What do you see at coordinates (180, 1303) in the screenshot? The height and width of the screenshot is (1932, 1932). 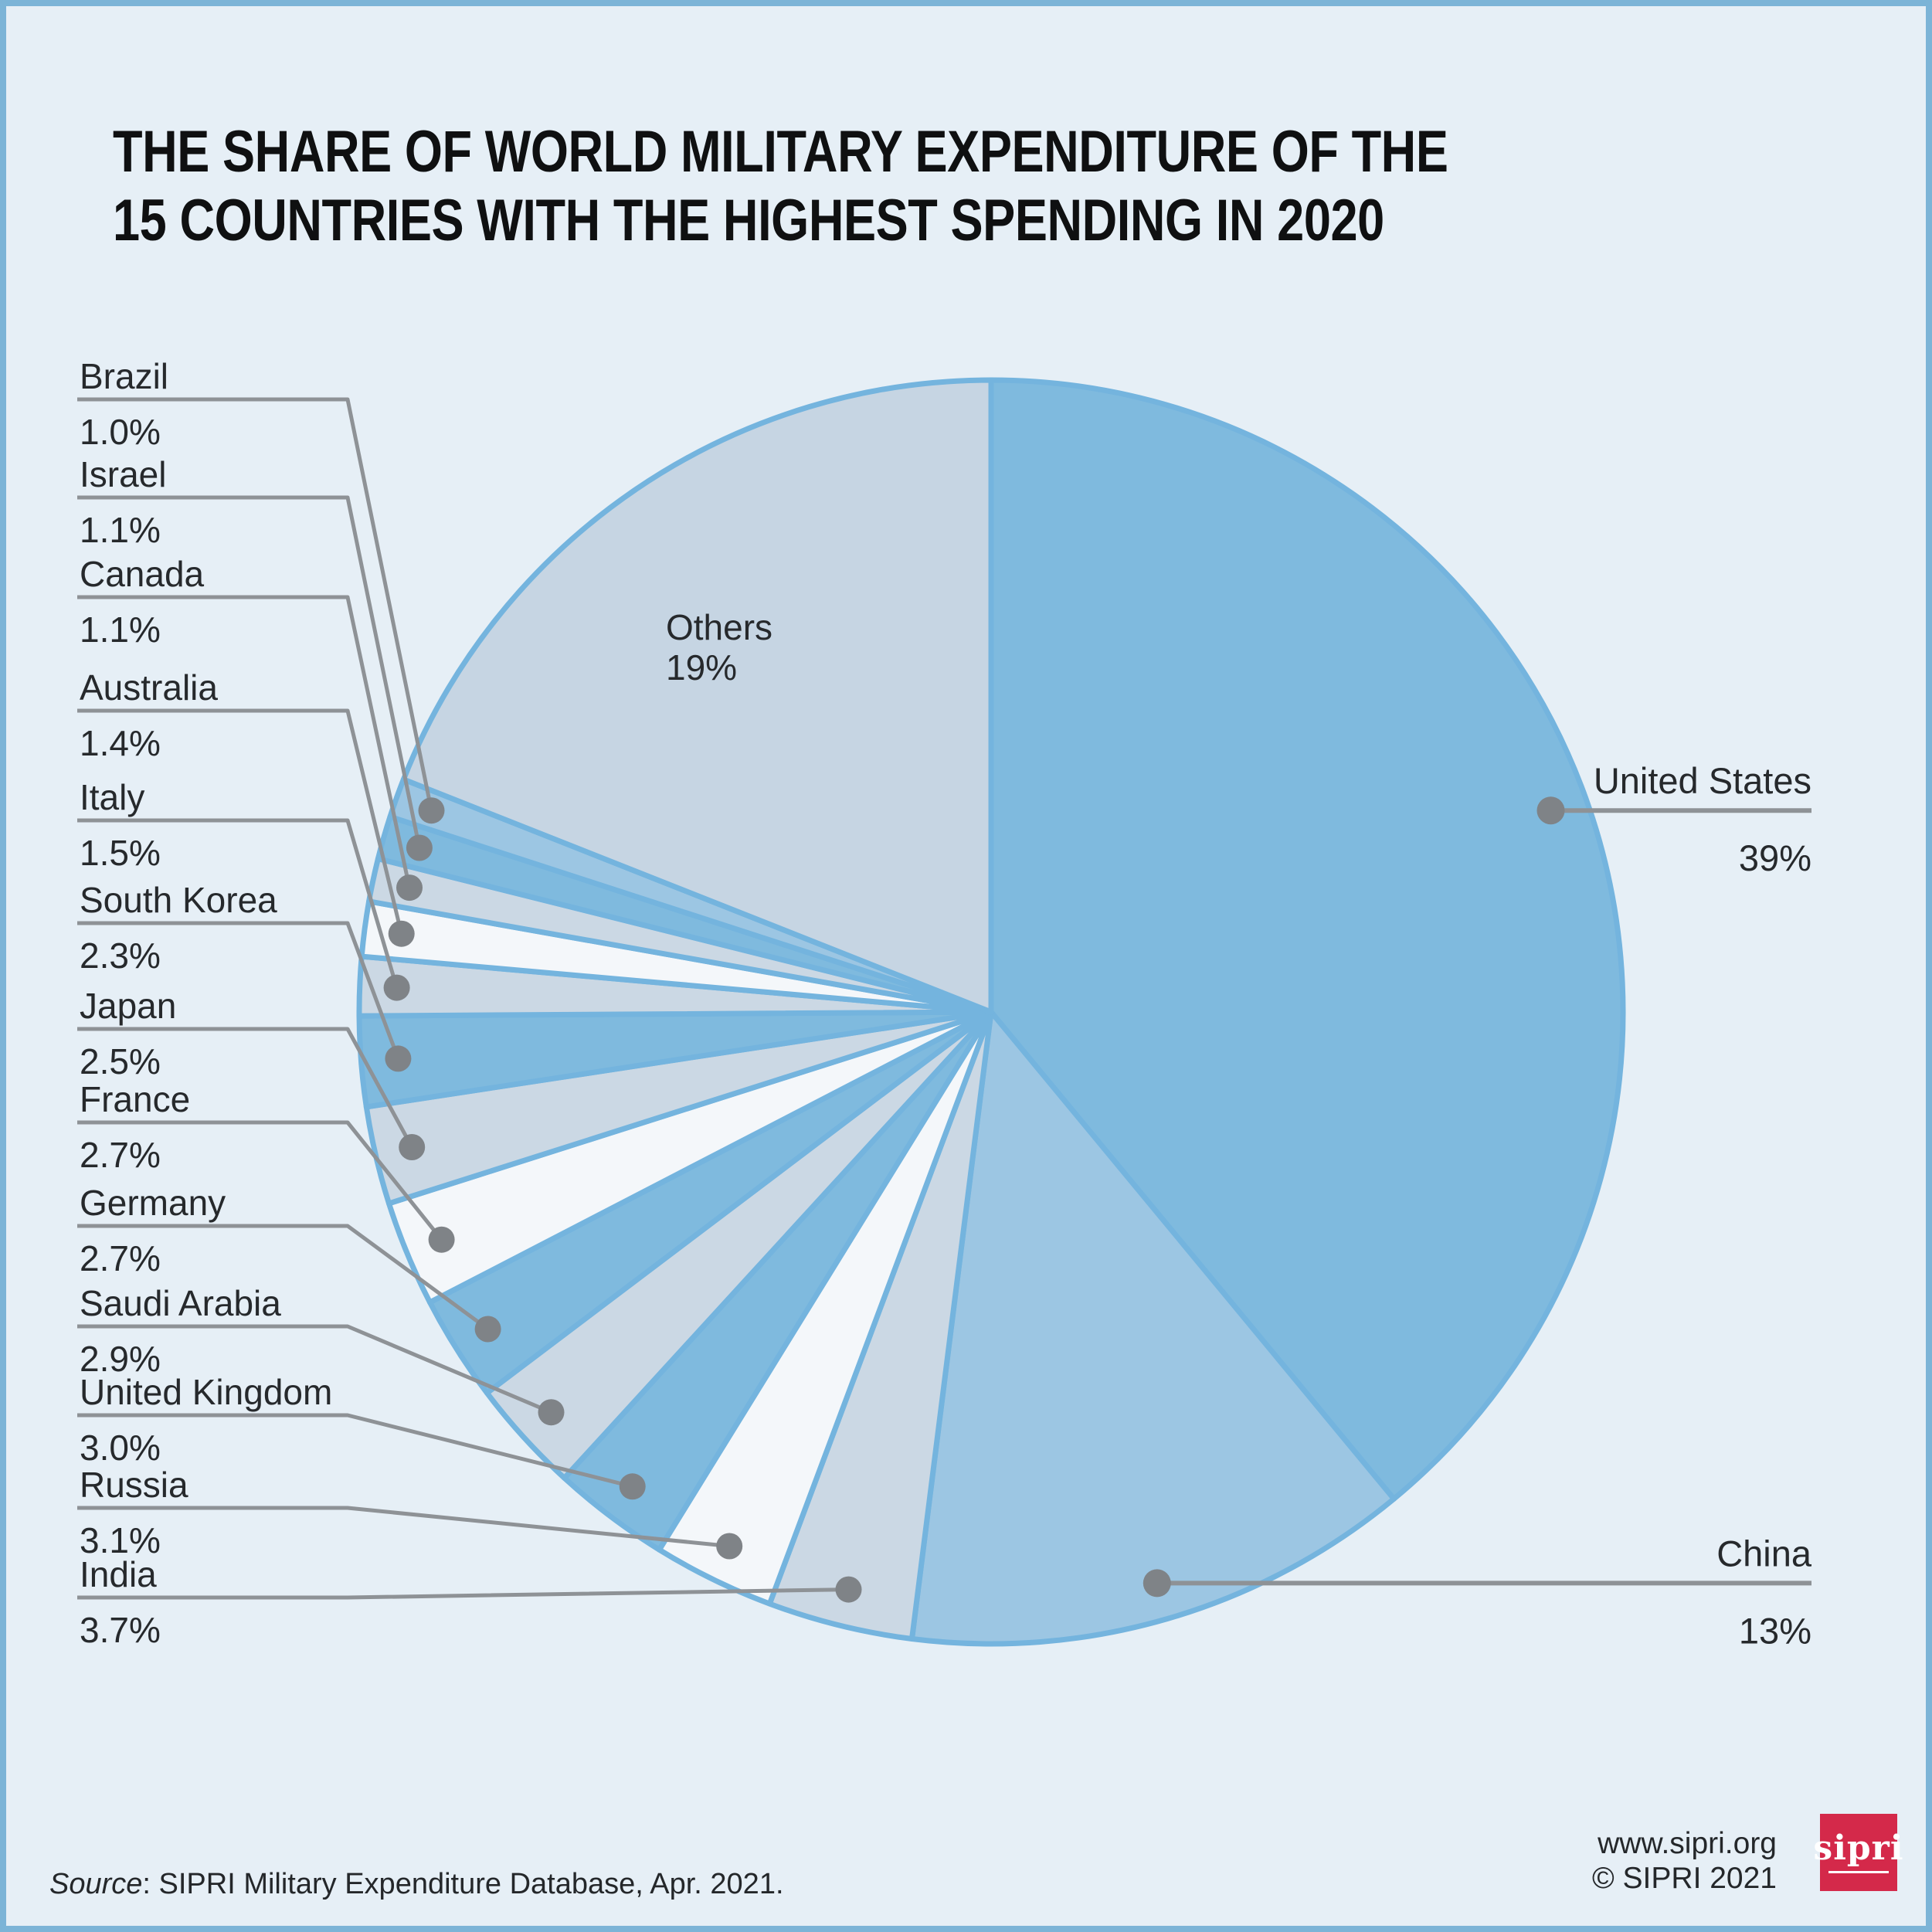 I see `slice-label-saudi-arabia: Saudi Arabia` at bounding box center [180, 1303].